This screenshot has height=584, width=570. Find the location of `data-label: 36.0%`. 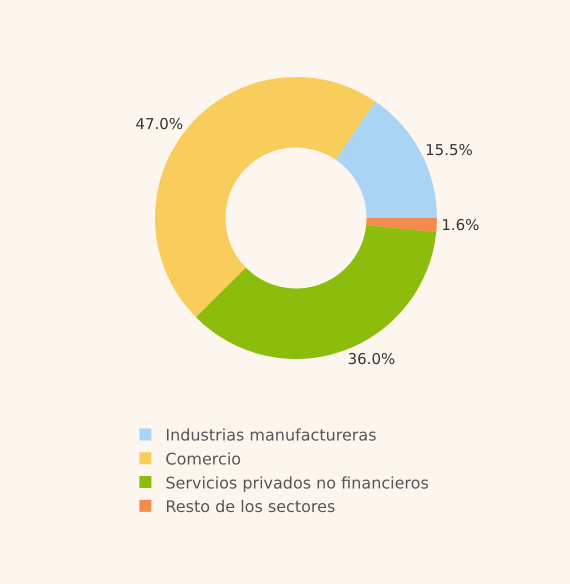

data-label: 36.0% is located at coordinates (372, 359).